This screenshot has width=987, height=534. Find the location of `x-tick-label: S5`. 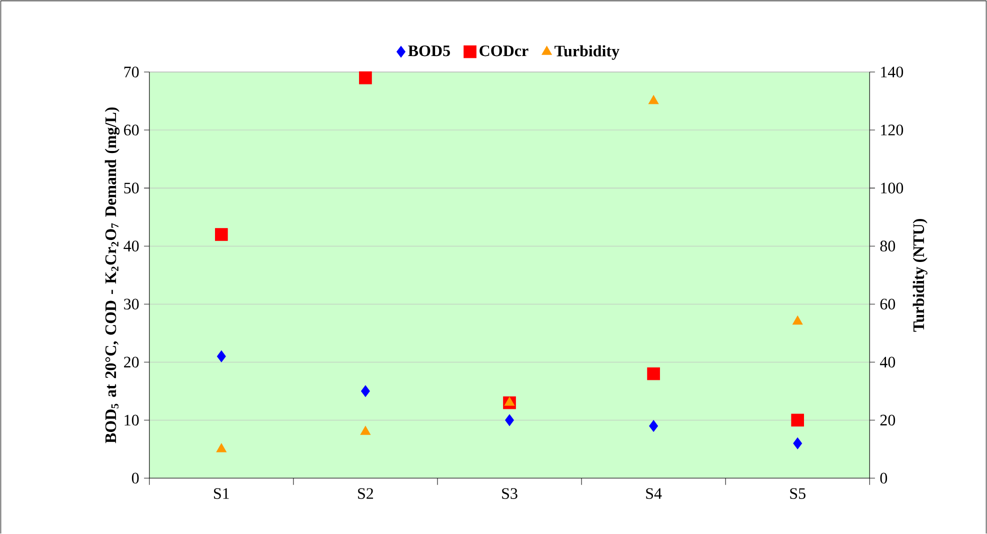

x-tick-label: S5 is located at coordinates (798, 494).